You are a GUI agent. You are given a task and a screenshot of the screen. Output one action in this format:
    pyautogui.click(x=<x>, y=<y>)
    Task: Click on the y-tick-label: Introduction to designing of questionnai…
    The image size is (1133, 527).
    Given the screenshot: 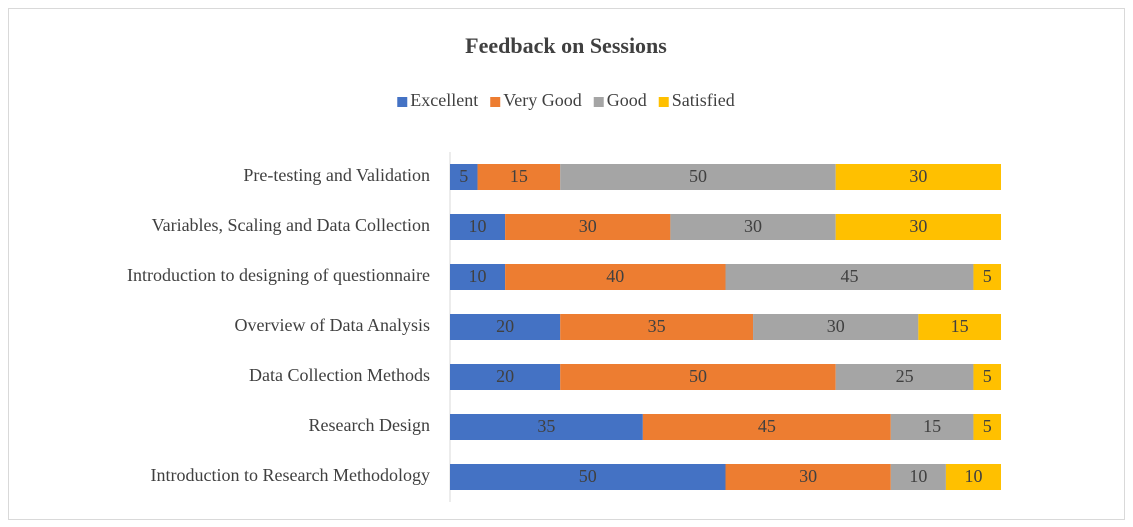 What is the action you would take?
    pyautogui.click(x=278, y=275)
    